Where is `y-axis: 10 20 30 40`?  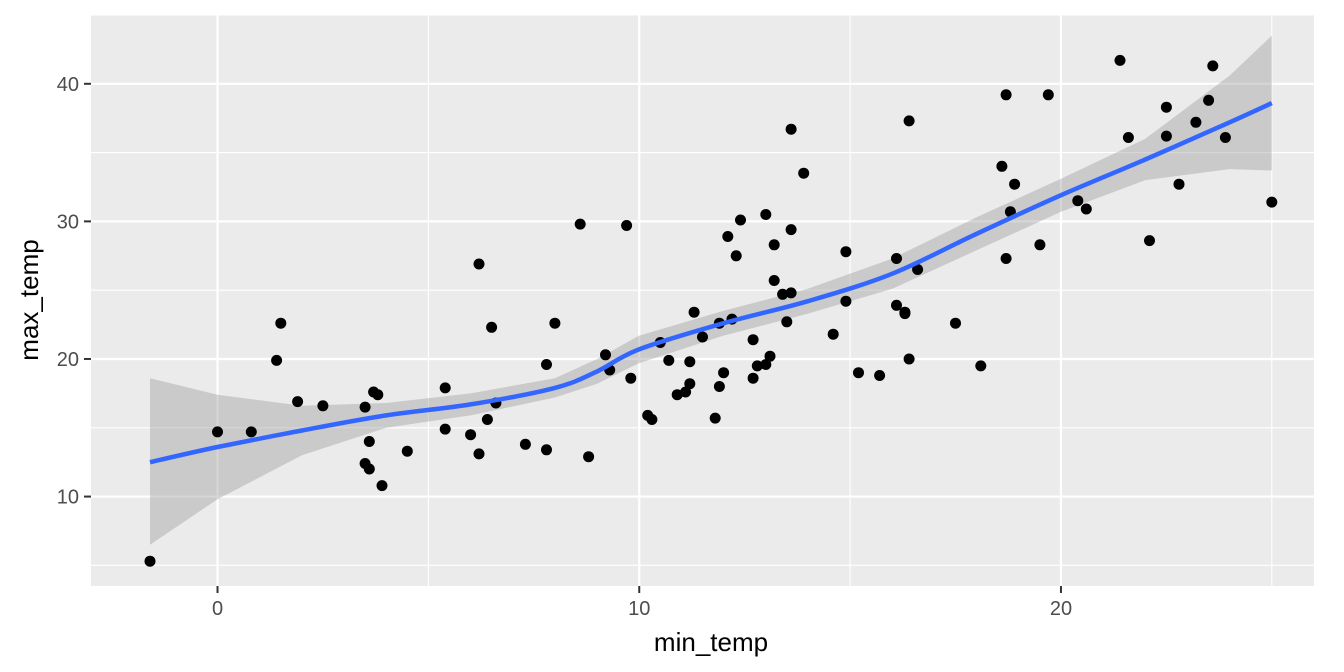
y-axis: 10 20 30 40 is located at coordinates (74, 291).